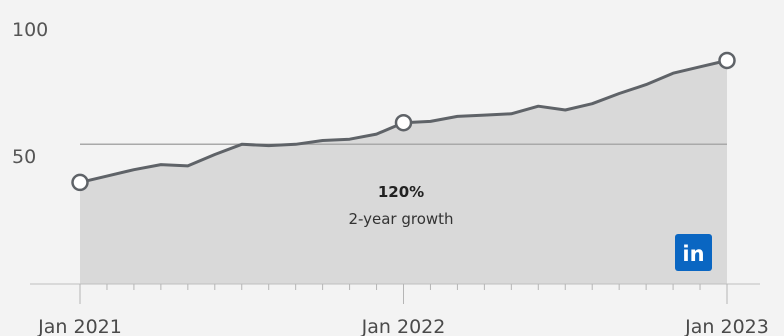 The height and width of the screenshot is (336, 784). What do you see at coordinates (726, 326) in the screenshot?
I see `x-tick-label: Jan 2023` at bounding box center [726, 326].